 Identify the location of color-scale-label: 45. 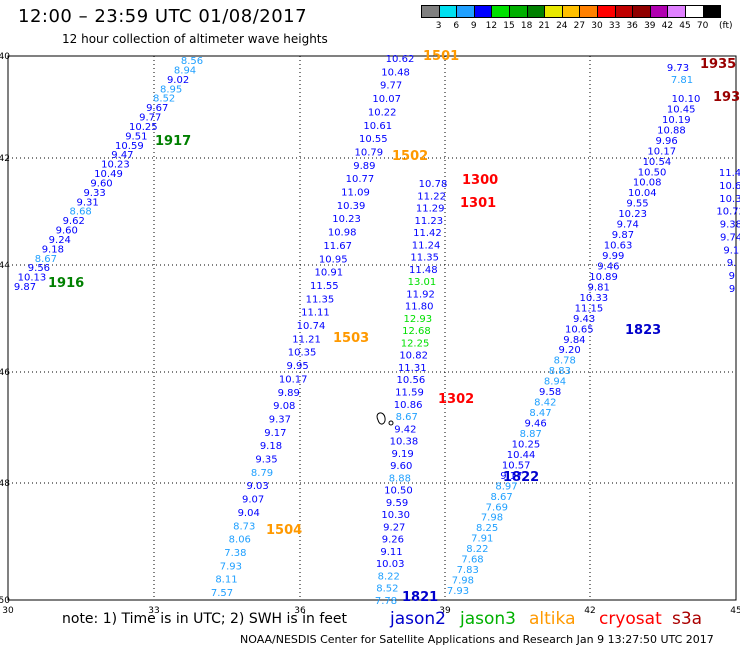
(685, 26).